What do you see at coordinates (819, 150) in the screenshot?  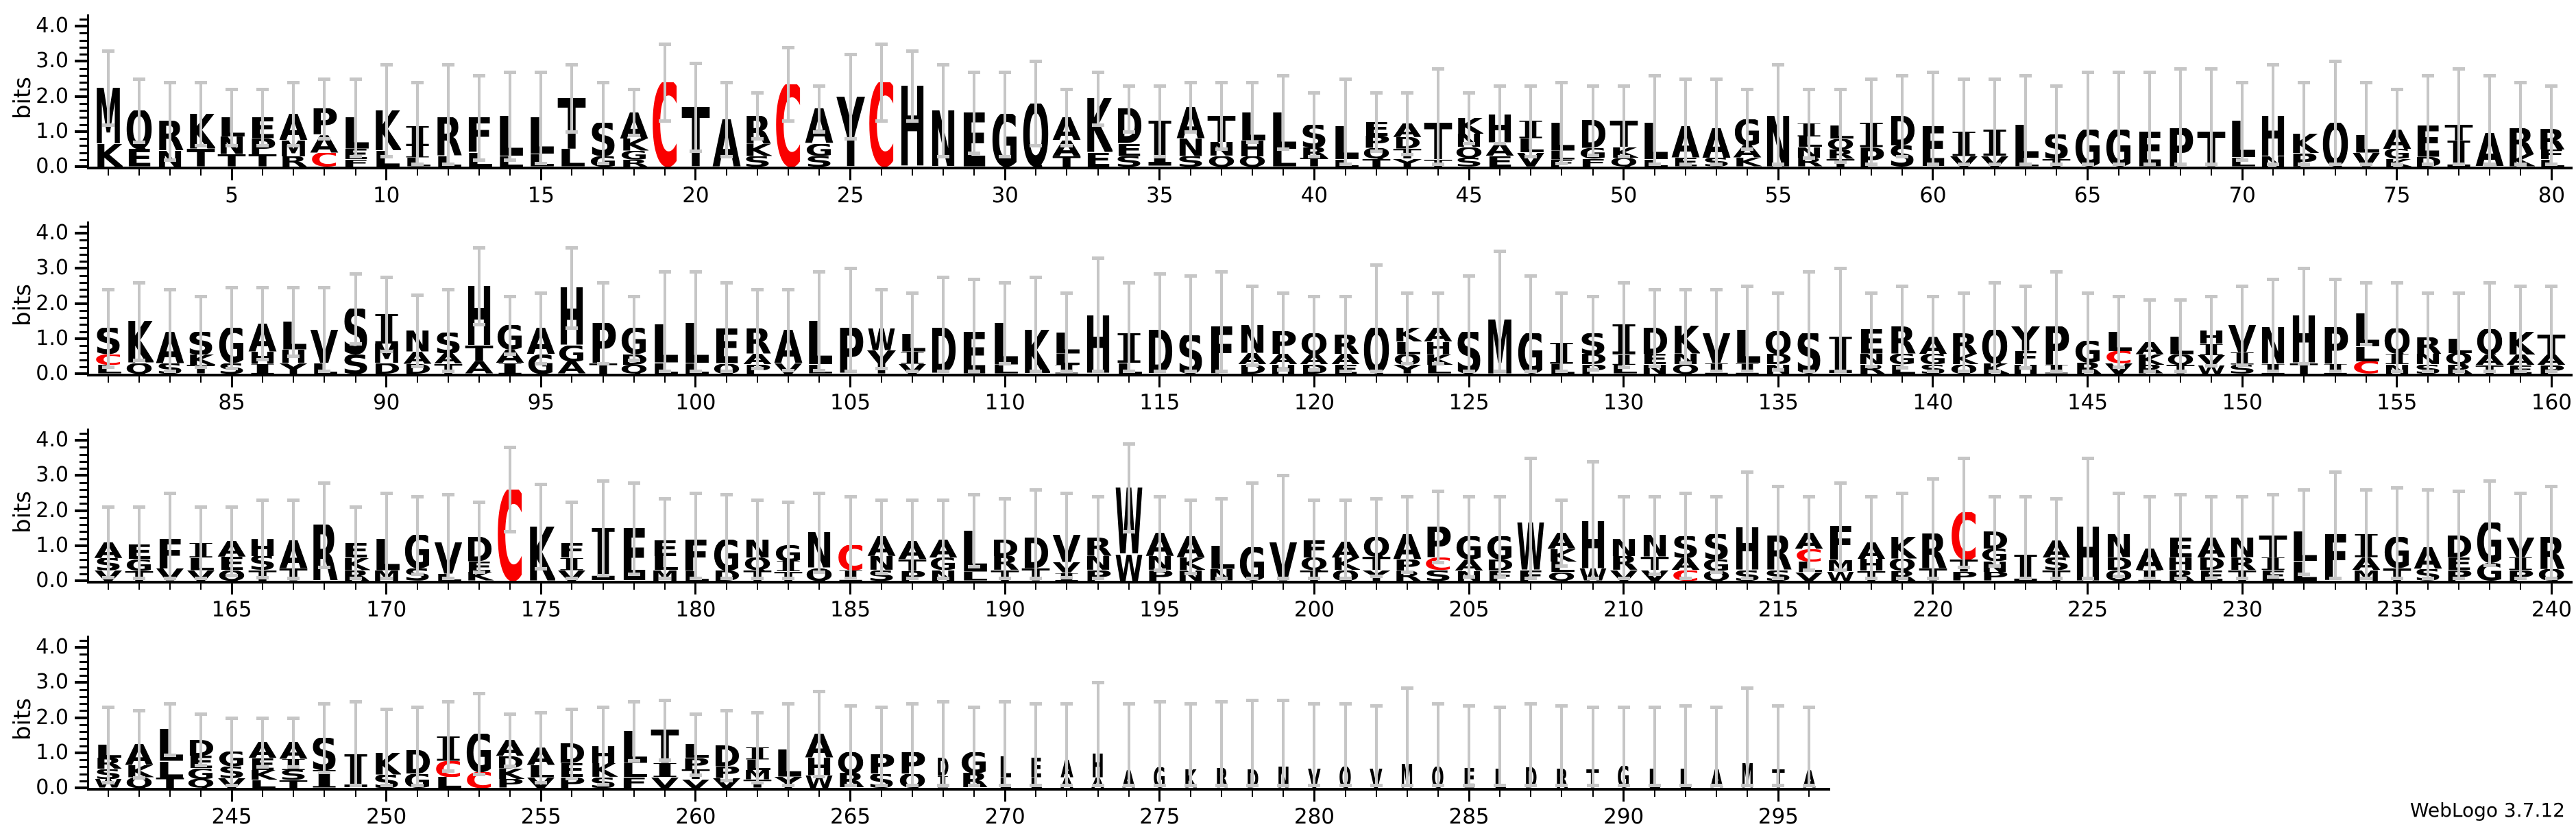 I see `residue-letter: G` at bounding box center [819, 150].